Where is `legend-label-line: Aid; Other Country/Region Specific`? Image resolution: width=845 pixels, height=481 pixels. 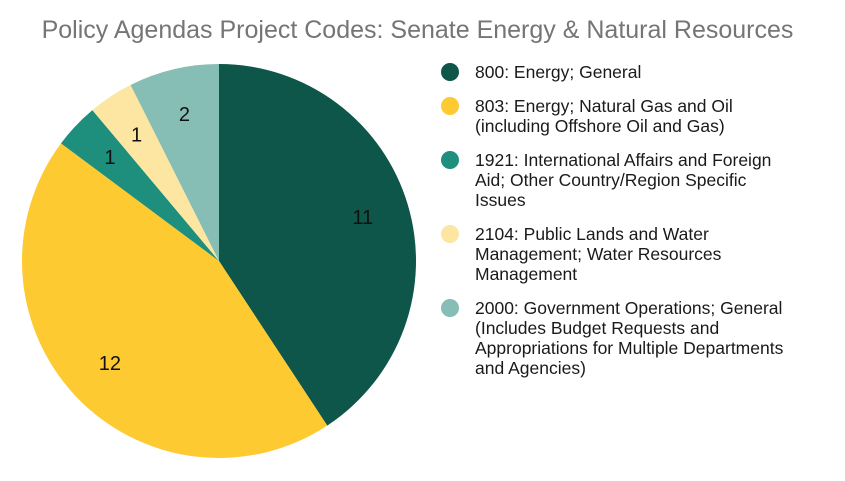
legend-label-line: Aid; Other Country/Region Specific is located at coordinates (611, 180).